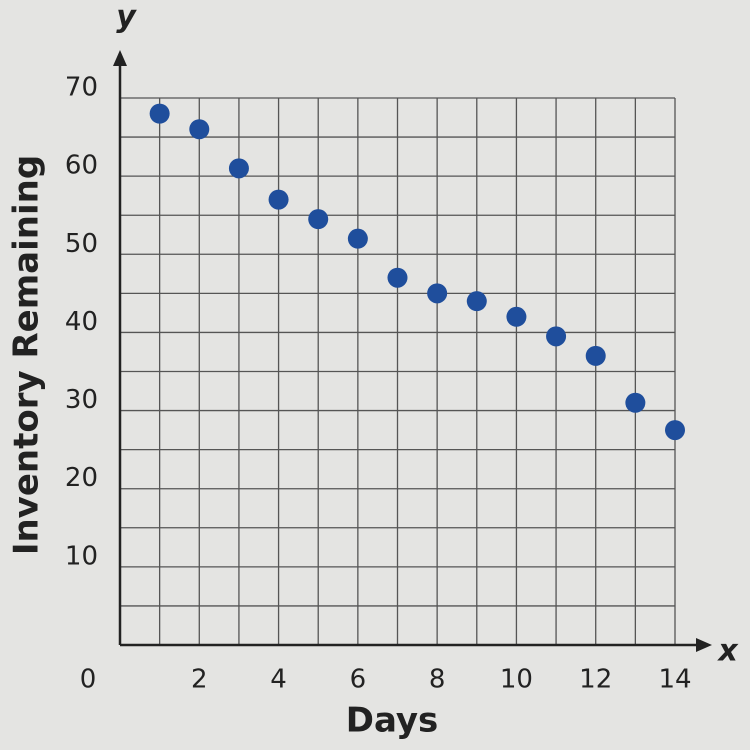  I want to click on x-axis-arrow, so click(704, 645).